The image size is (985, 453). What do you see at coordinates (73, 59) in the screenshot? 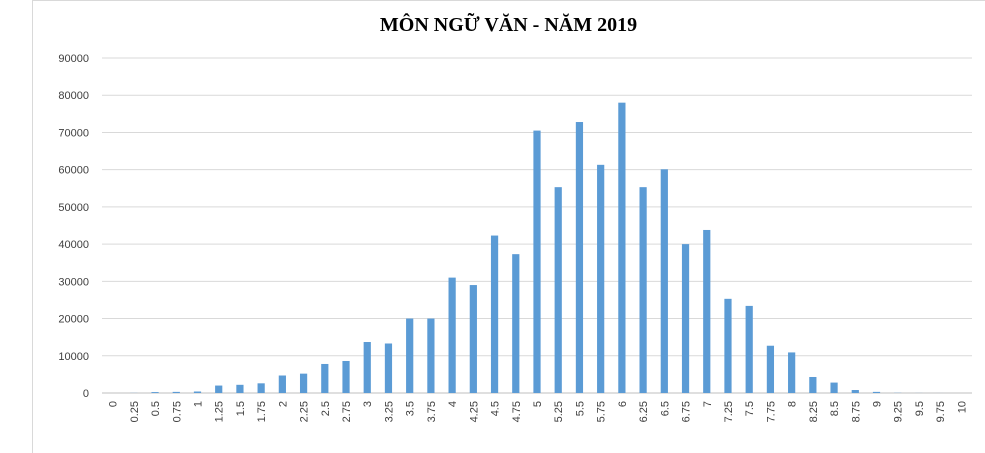
I see `y-tick-label: 90000` at bounding box center [73, 59].